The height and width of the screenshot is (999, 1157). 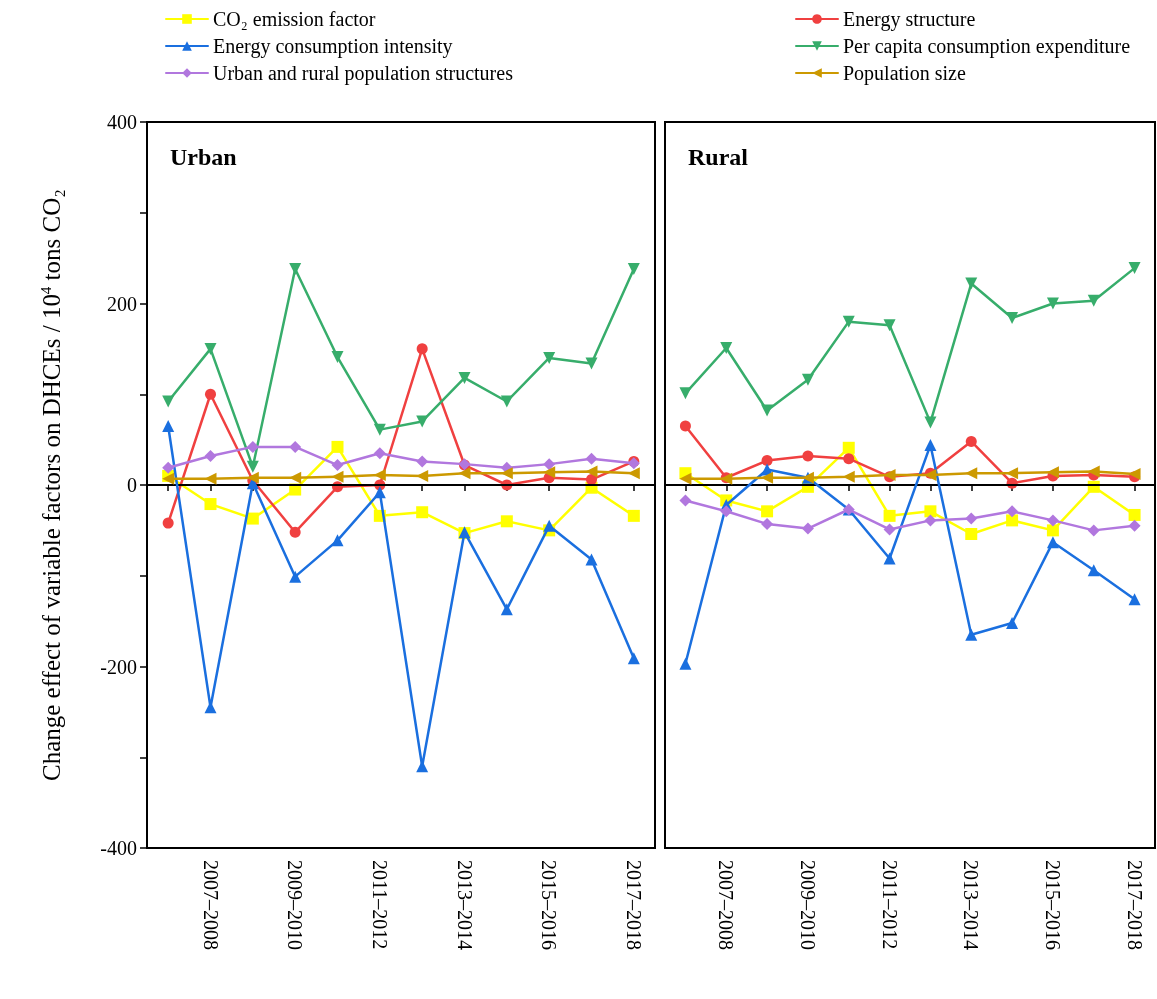 What do you see at coordinates (122, 122) in the screenshot?
I see `y-tick-label: 400` at bounding box center [122, 122].